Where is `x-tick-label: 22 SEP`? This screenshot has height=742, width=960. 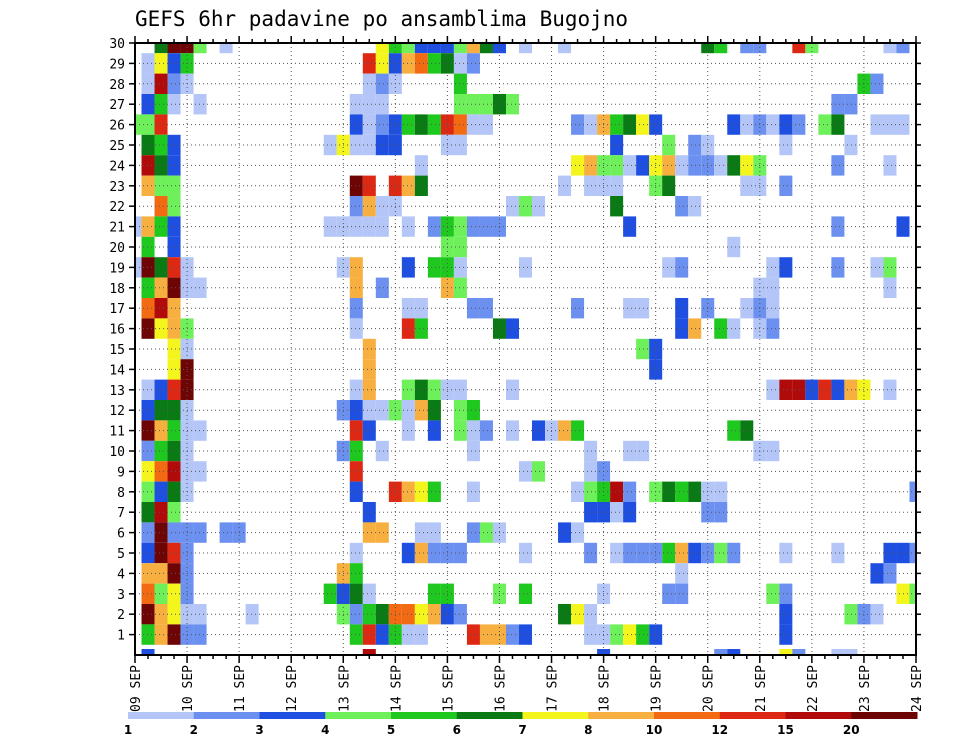
x-tick-label: 22 SEP is located at coordinates (813, 688).